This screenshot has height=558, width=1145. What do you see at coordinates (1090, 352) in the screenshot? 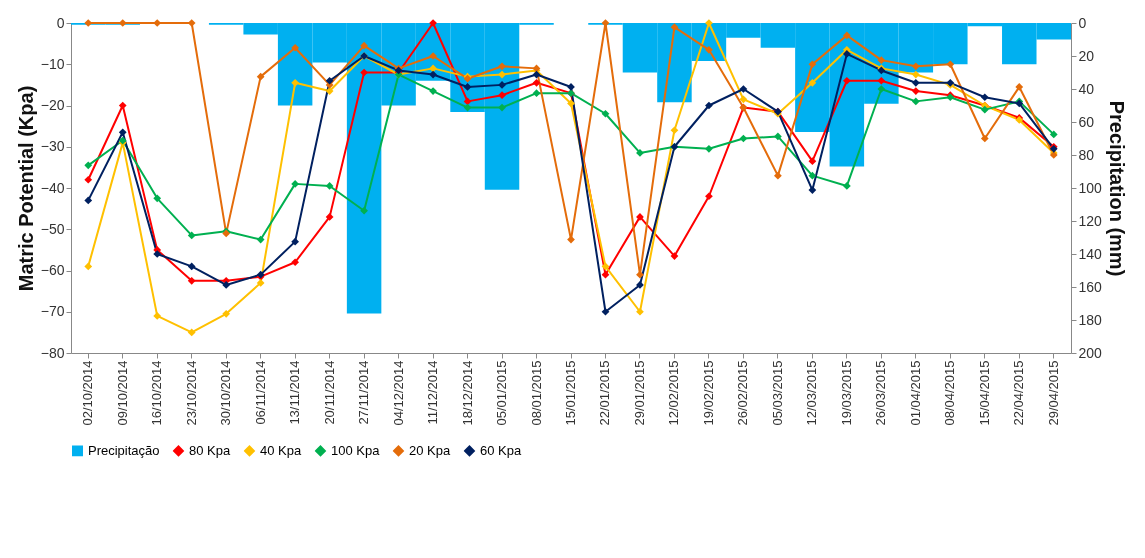
I see `y2-tick-label: 200` at bounding box center [1090, 352].